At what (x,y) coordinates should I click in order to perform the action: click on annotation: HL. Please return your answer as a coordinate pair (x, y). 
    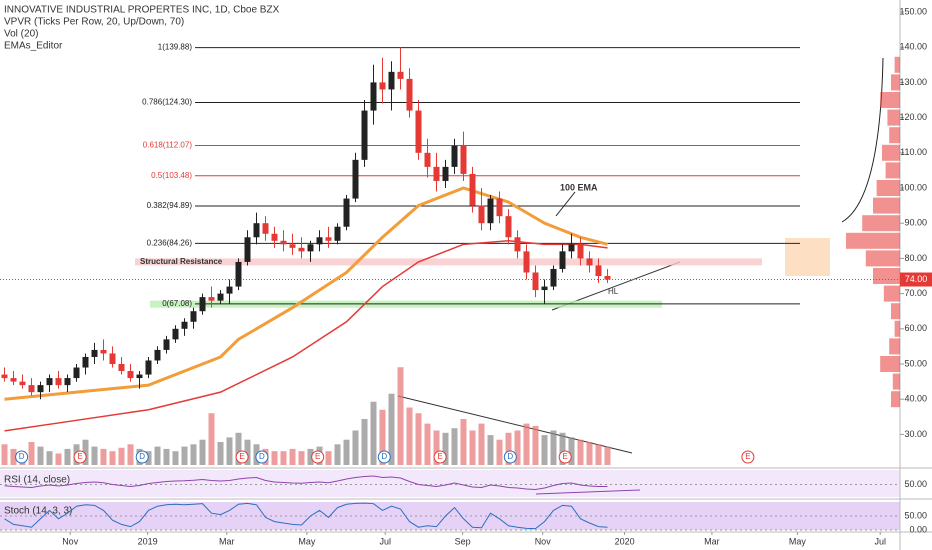
    Looking at the image, I should click on (613, 291).